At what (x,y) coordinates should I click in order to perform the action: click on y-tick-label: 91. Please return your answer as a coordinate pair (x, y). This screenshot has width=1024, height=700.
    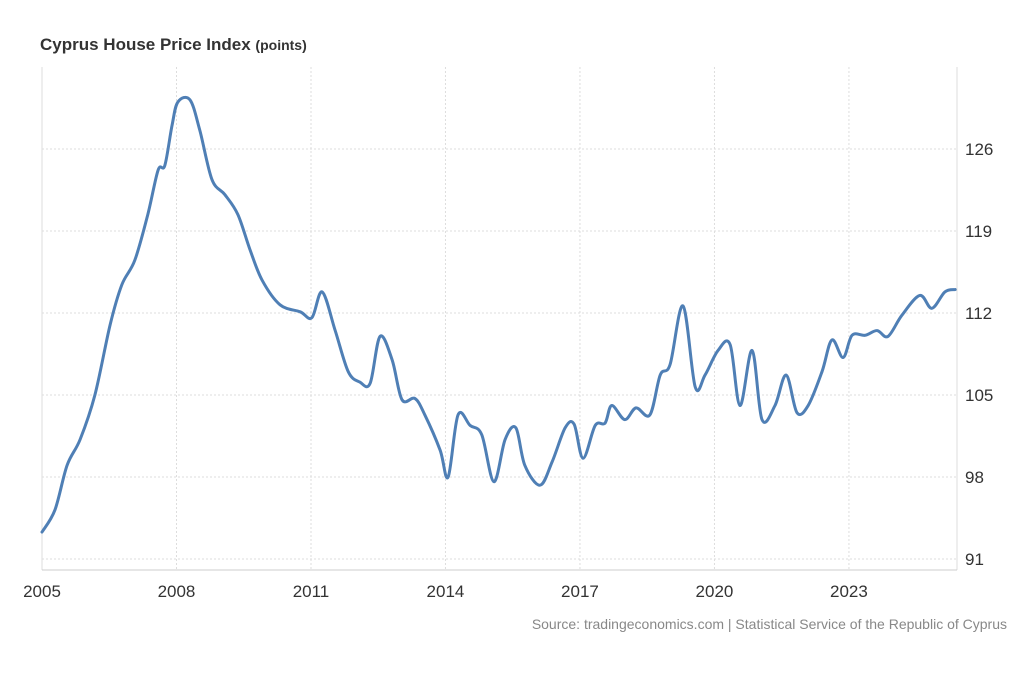
    Looking at the image, I should click on (974, 559).